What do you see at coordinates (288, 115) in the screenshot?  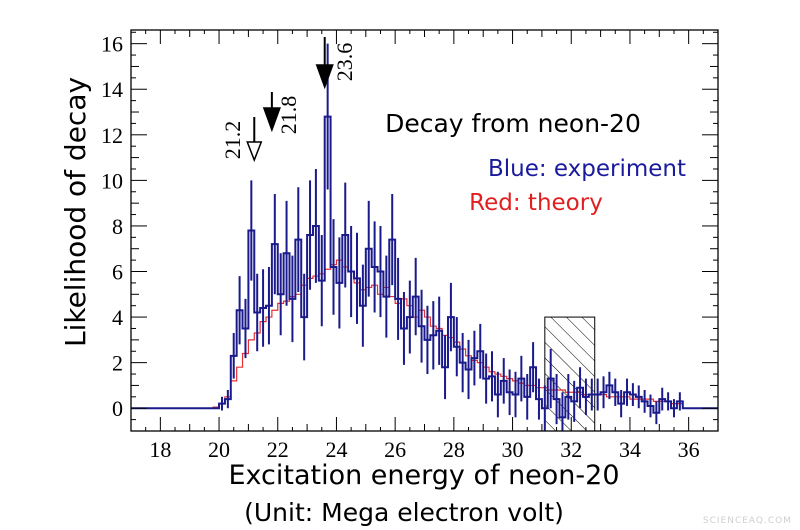 I see `marker-label: 21.8` at bounding box center [288, 115].